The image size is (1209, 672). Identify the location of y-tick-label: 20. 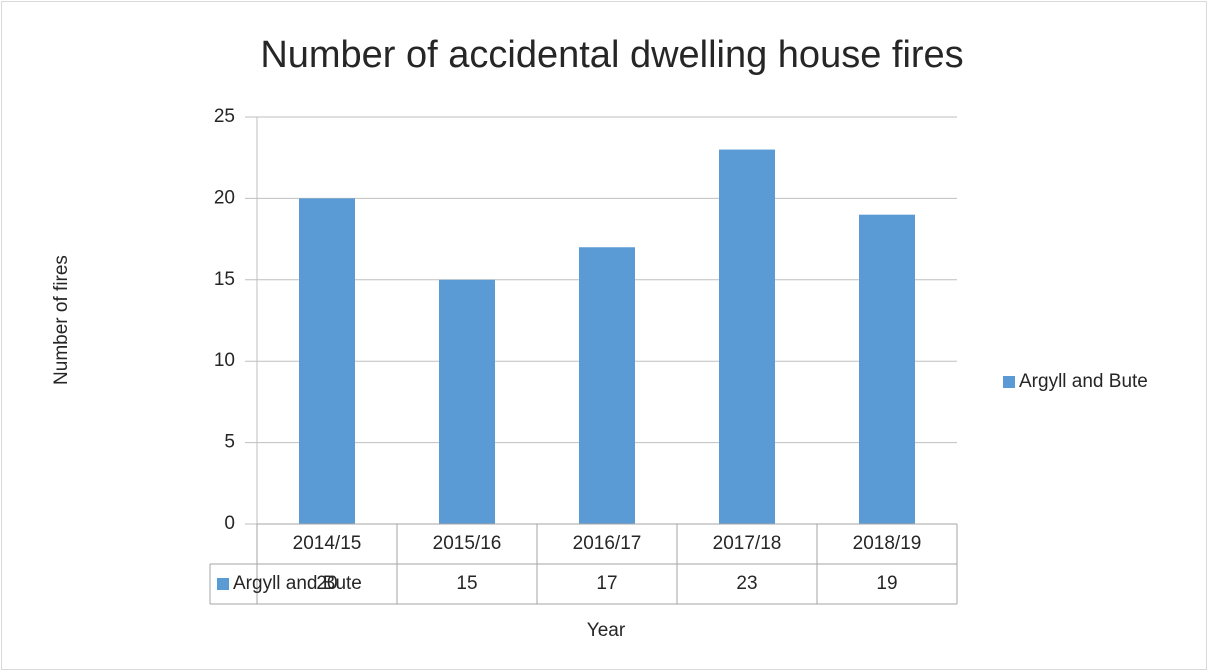
(224, 197).